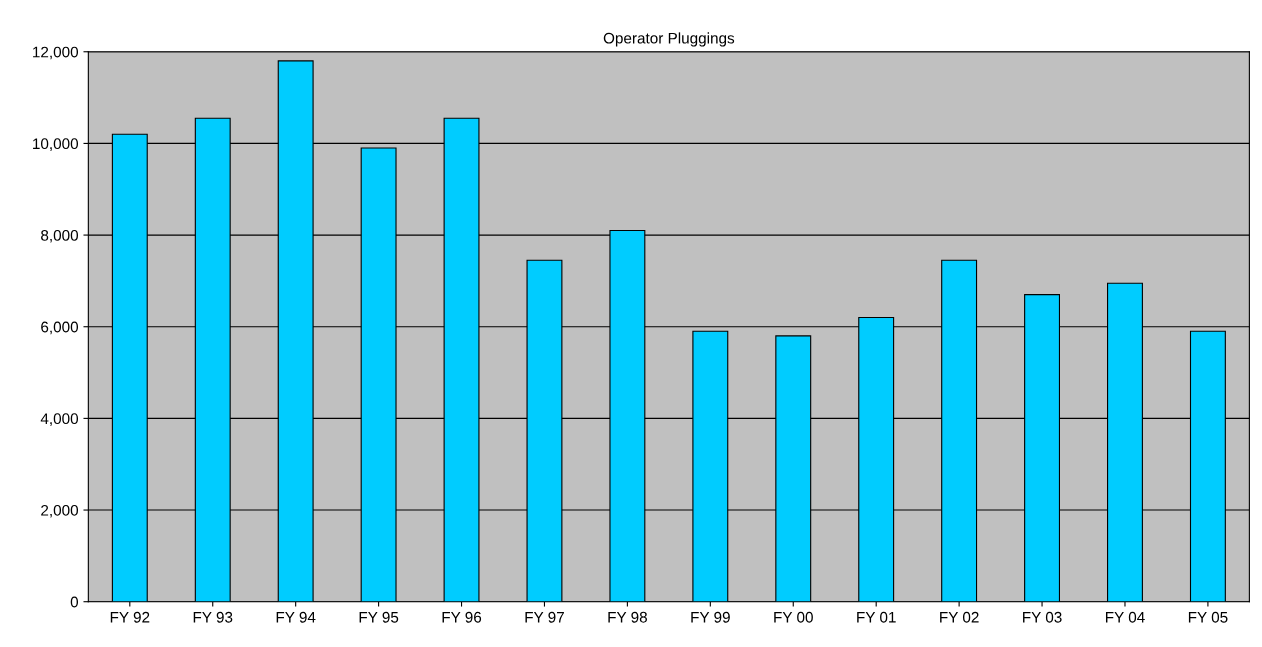  What do you see at coordinates (793, 617) in the screenshot?
I see `x-tick-label: FY 00` at bounding box center [793, 617].